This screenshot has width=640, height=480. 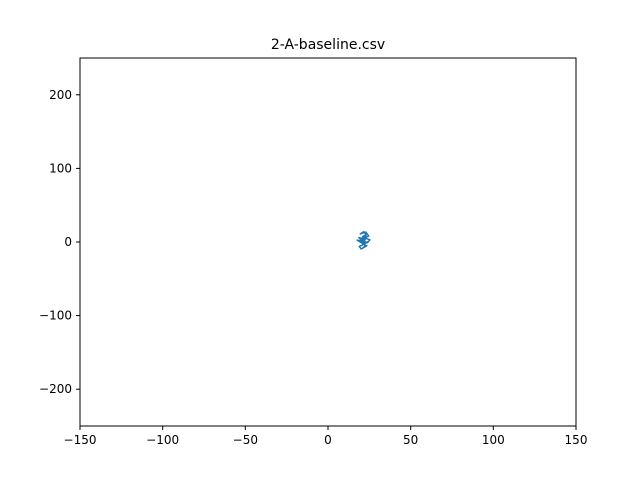 I want to click on y-tick-label: −100, so click(x=55, y=316).